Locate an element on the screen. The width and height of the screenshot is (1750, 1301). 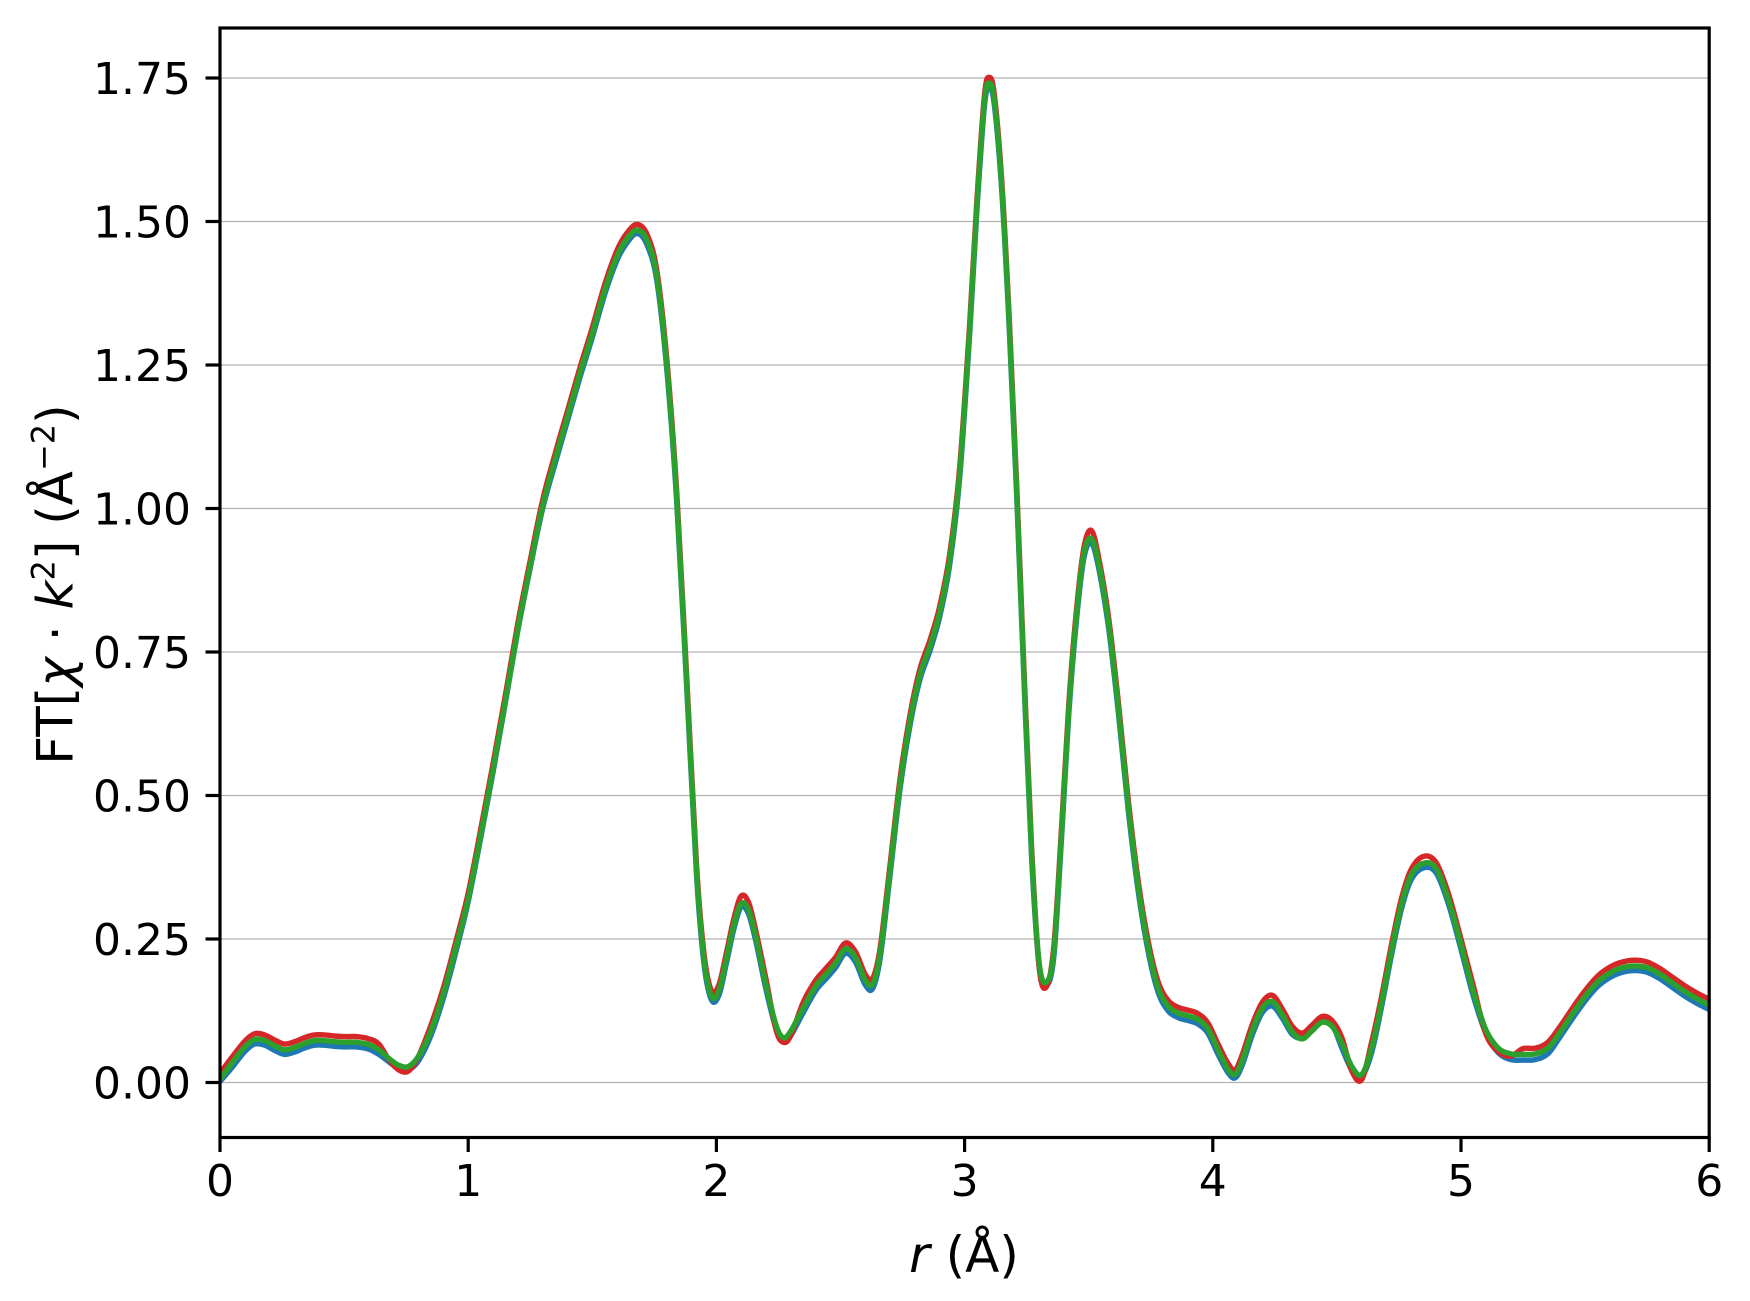
x-tick-label: 0 is located at coordinates (220, 1181).